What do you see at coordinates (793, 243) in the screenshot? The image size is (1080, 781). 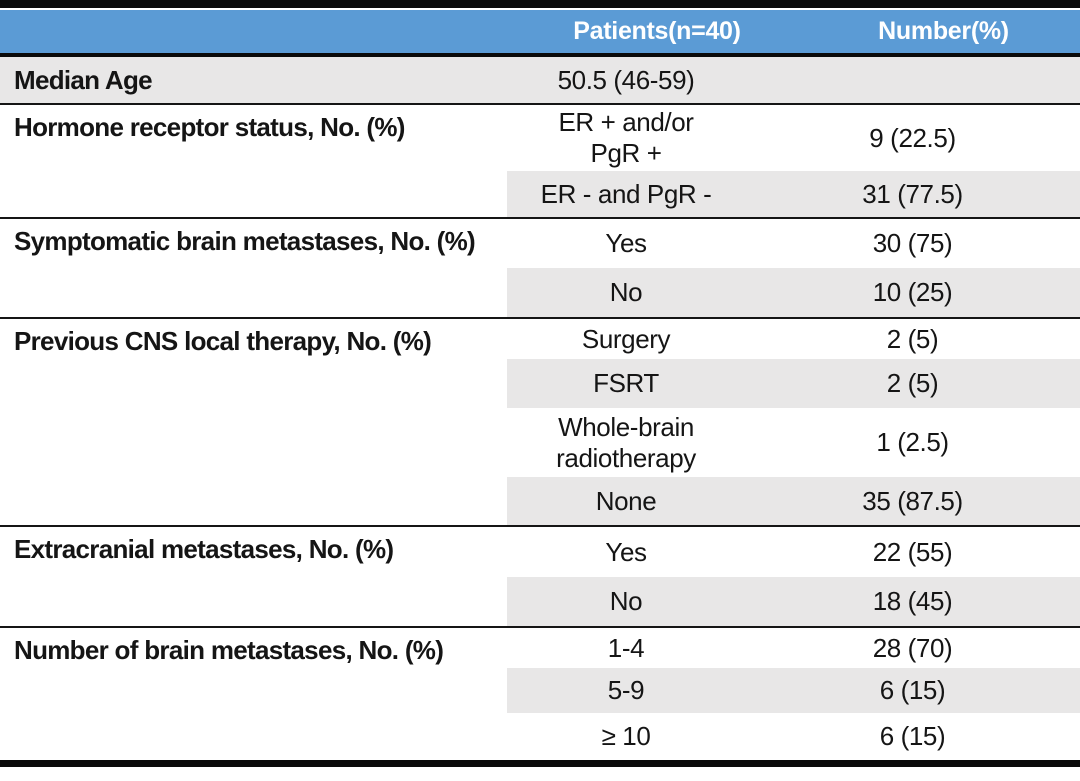 I see `row-cells: Yes 30 (75)` at bounding box center [793, 243].